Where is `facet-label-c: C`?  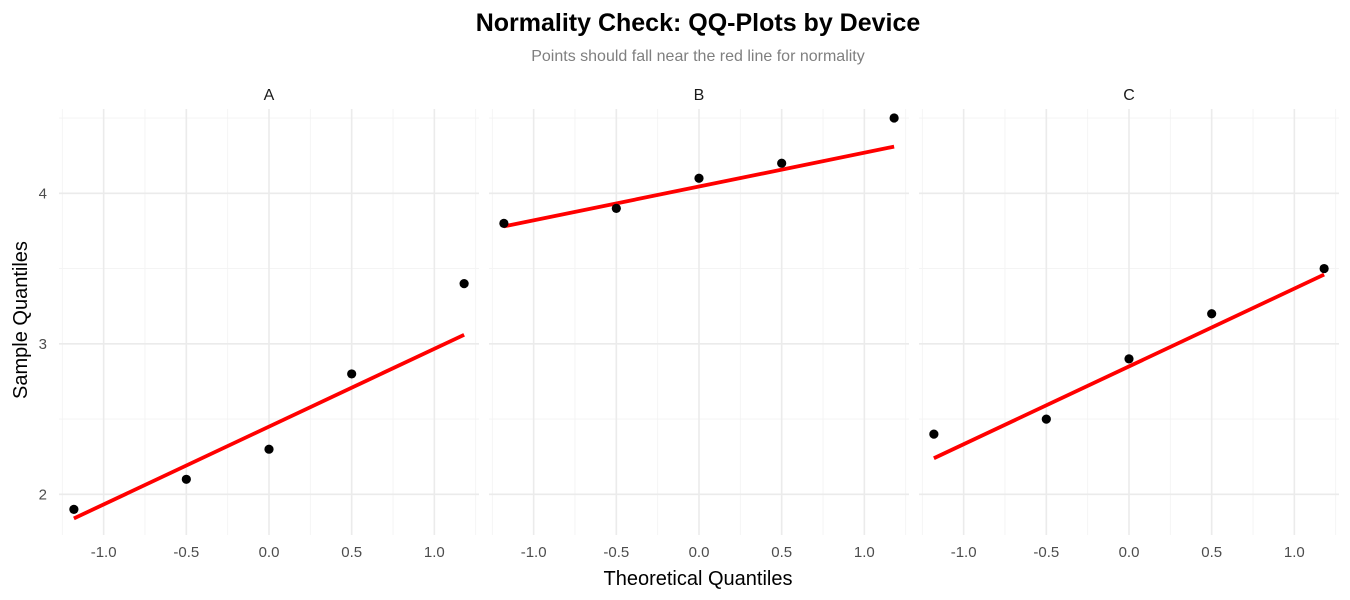
facet-label-c: C is located at coordinates (1129, 95).